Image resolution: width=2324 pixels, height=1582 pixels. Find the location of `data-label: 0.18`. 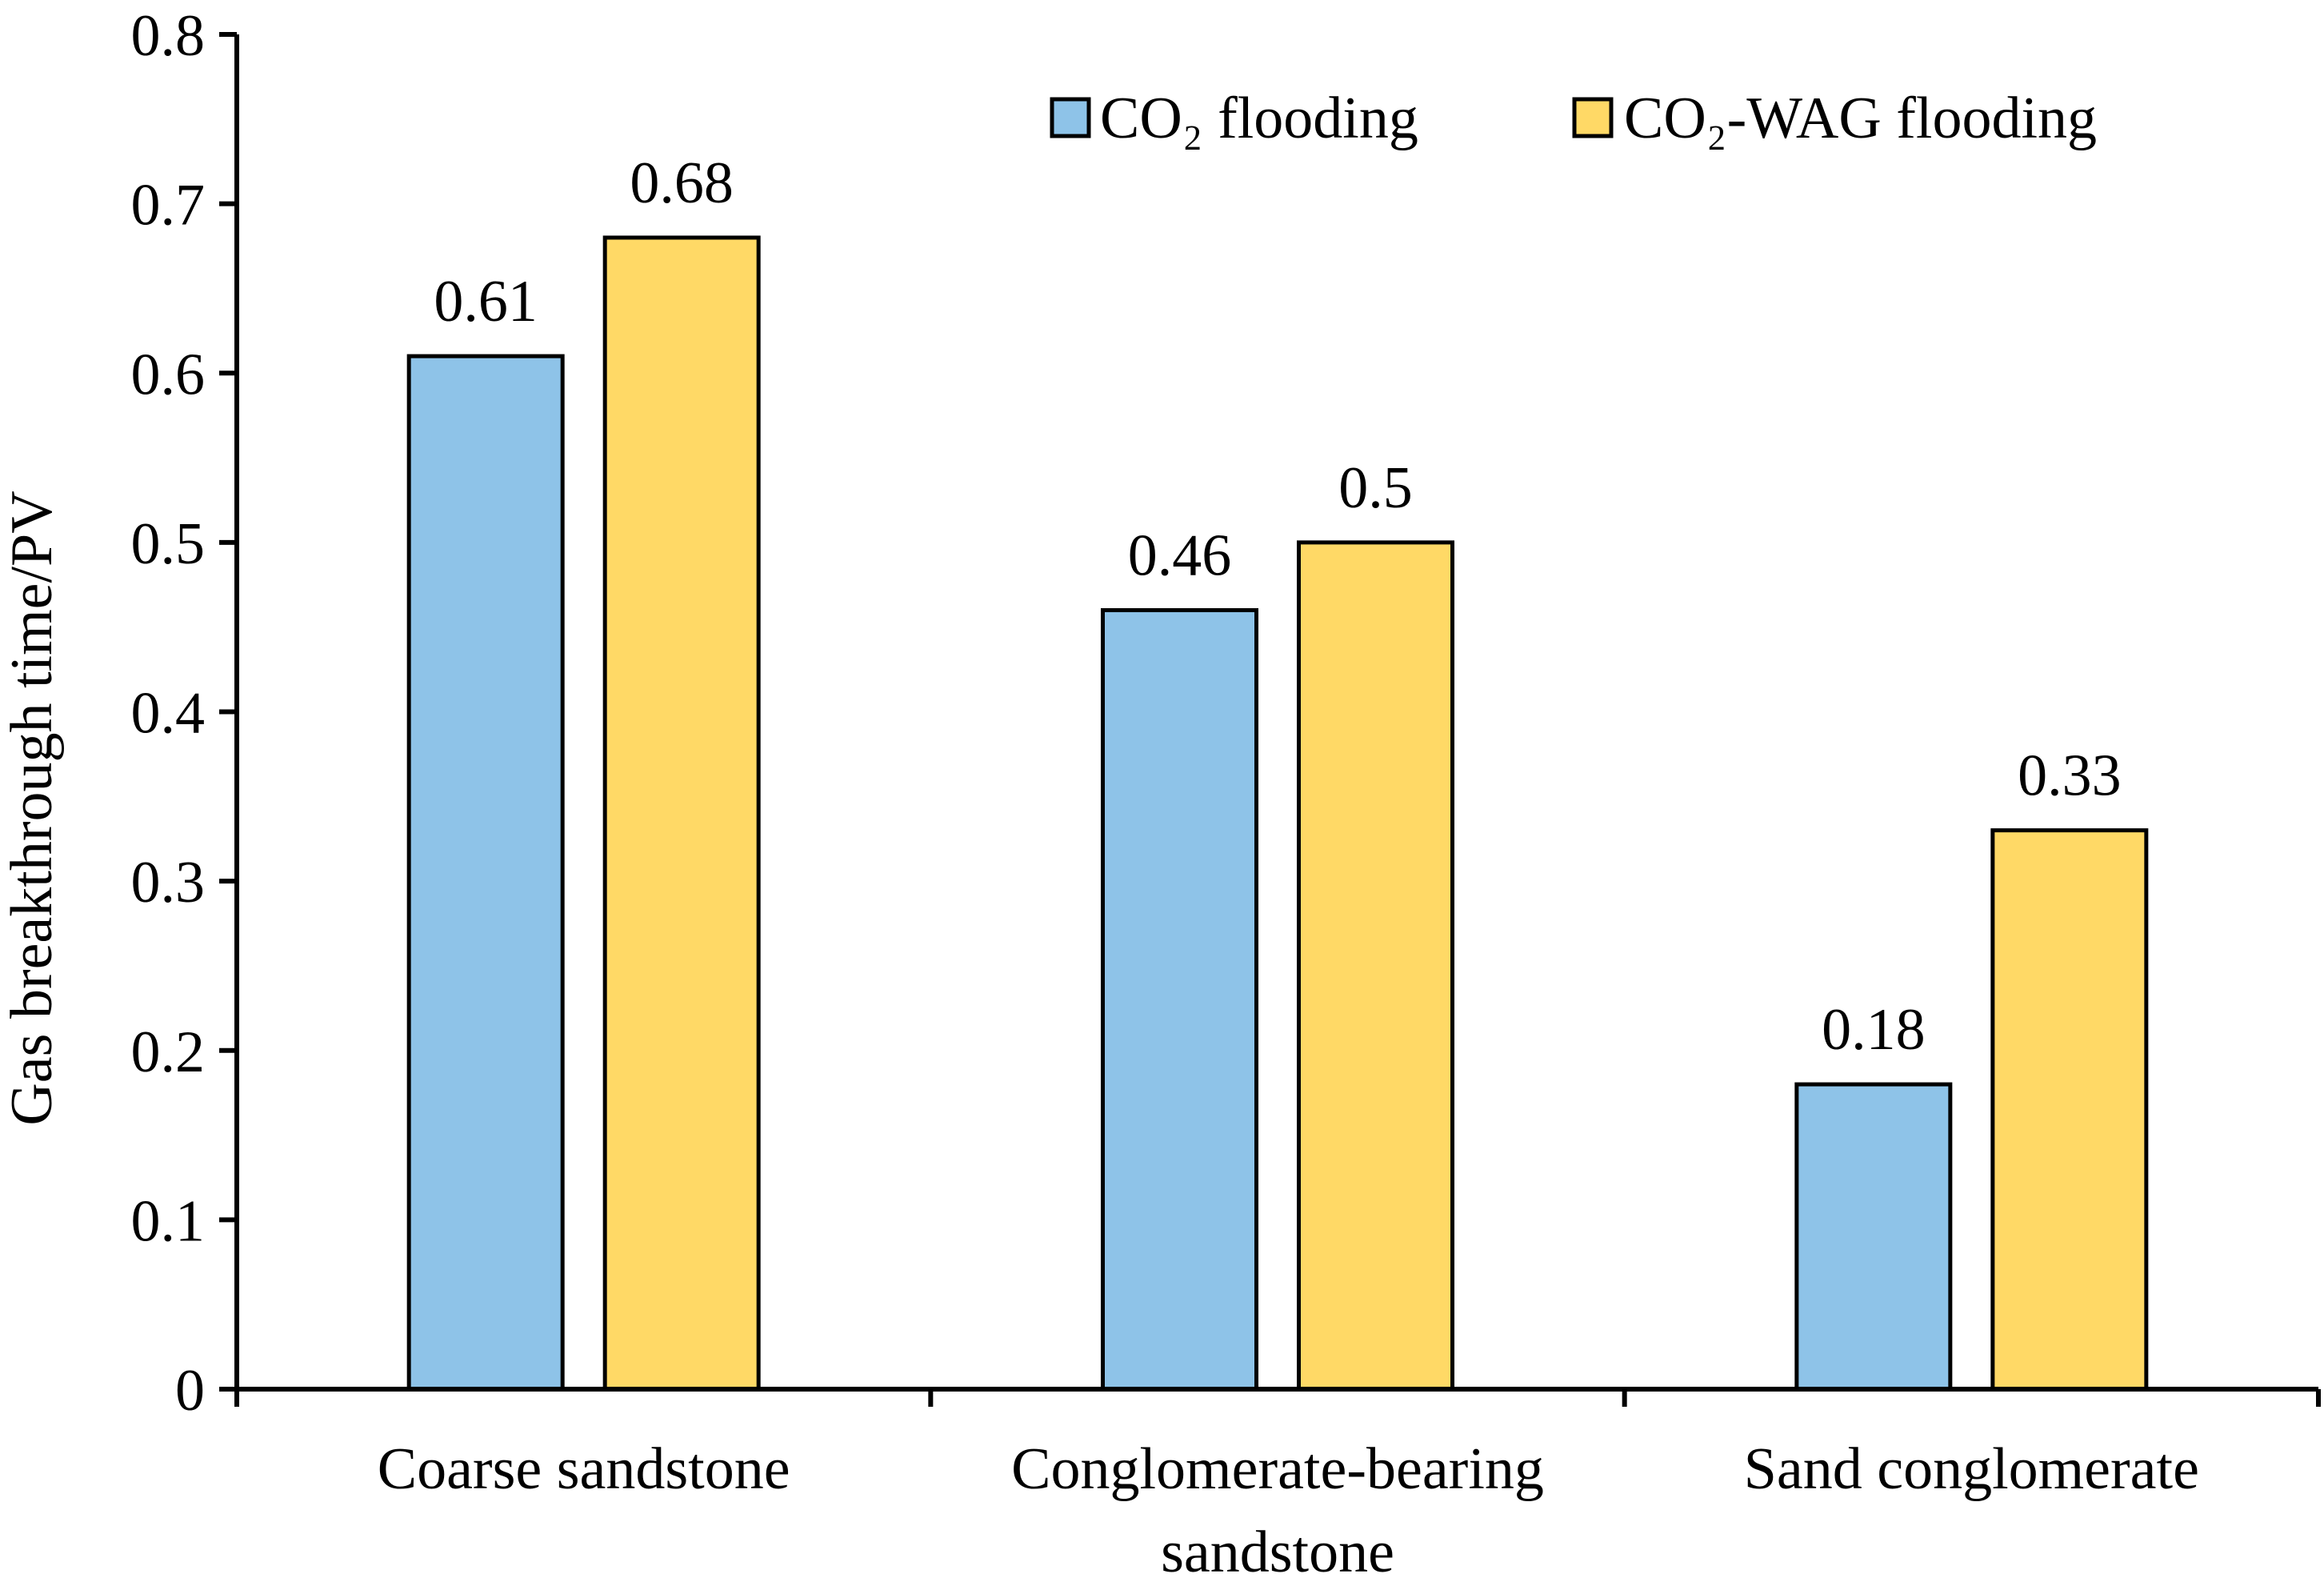

data-label: 0.18 is located at coordinates (1874, 1030).